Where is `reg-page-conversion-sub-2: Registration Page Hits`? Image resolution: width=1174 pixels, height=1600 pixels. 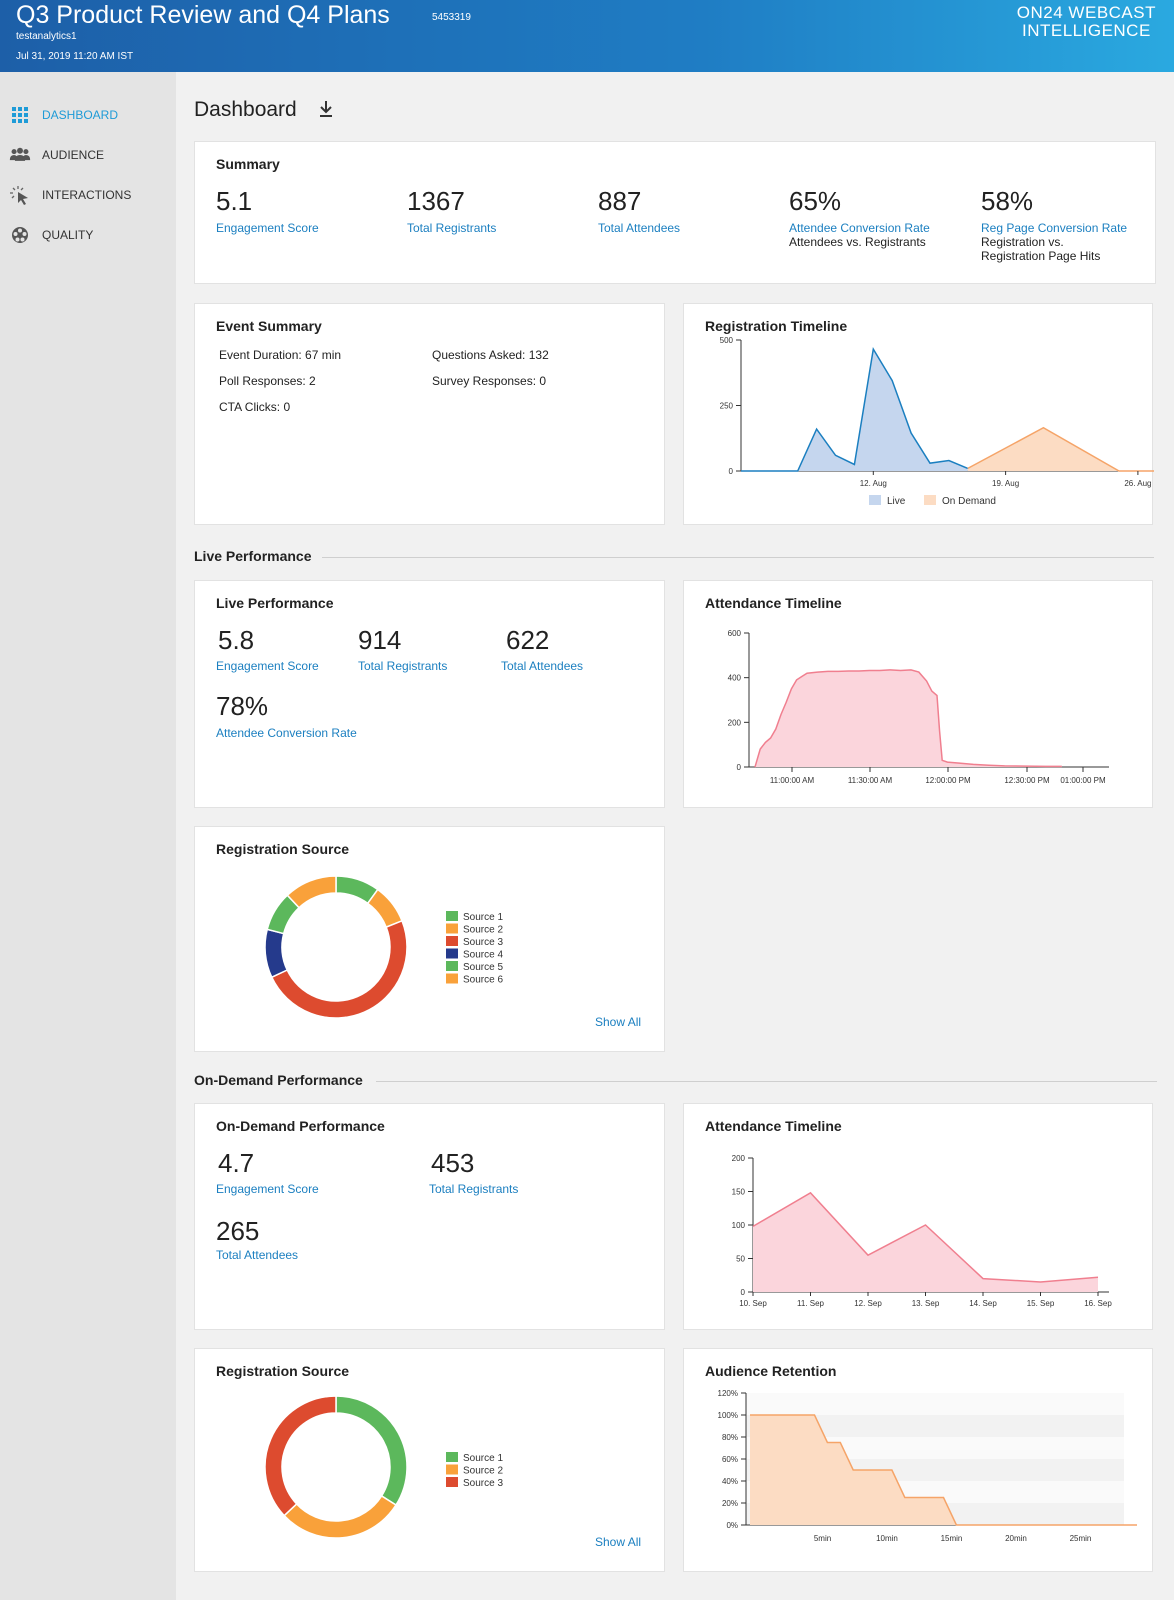
reg-page-conversion-sub-2: Registration Page Hits is located at coordinates (1041, 256).